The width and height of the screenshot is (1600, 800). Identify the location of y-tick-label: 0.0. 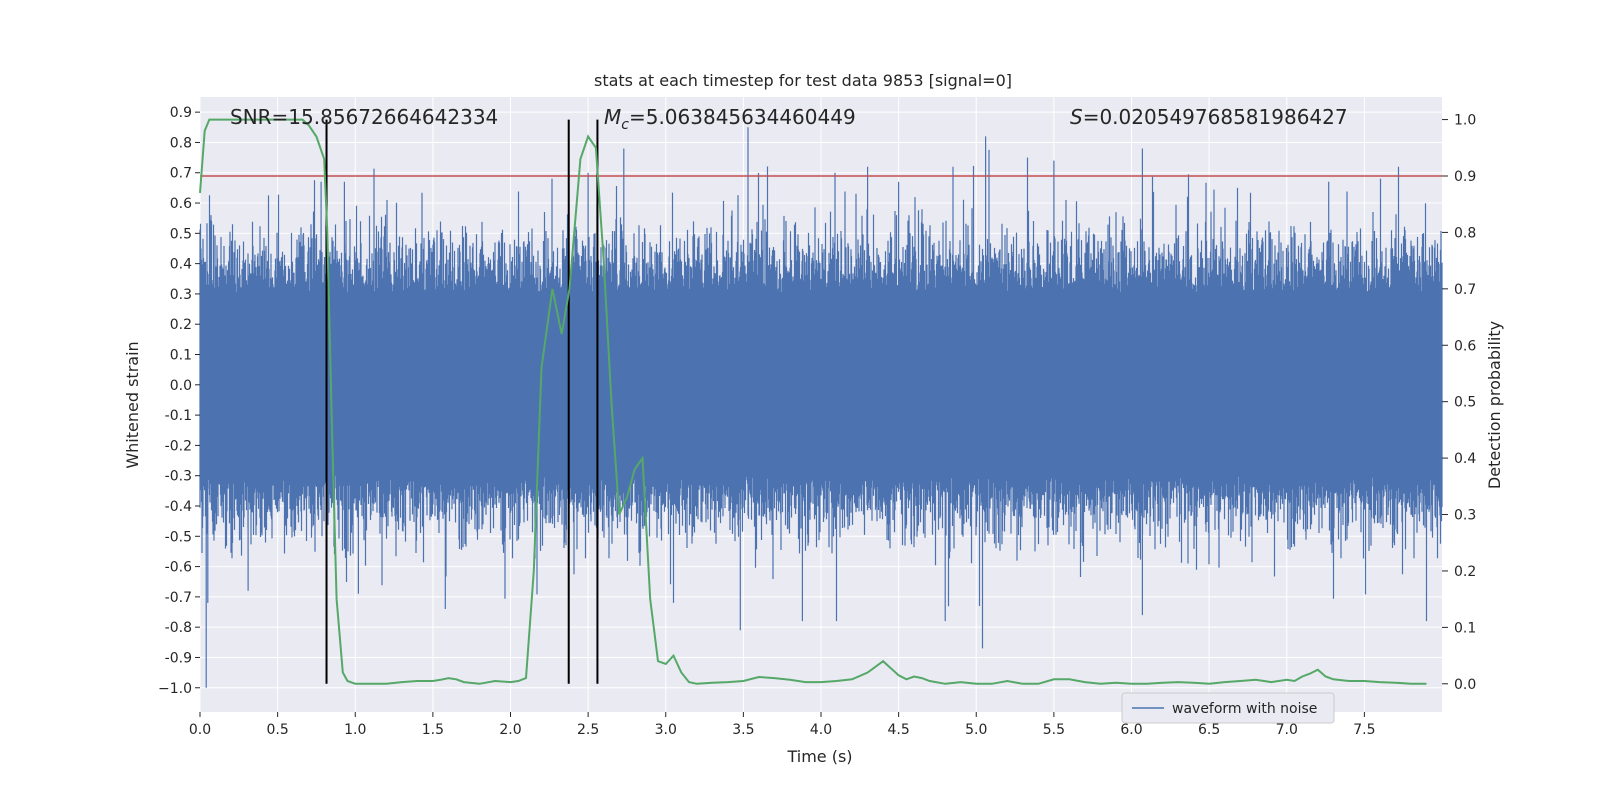
(181, 386).